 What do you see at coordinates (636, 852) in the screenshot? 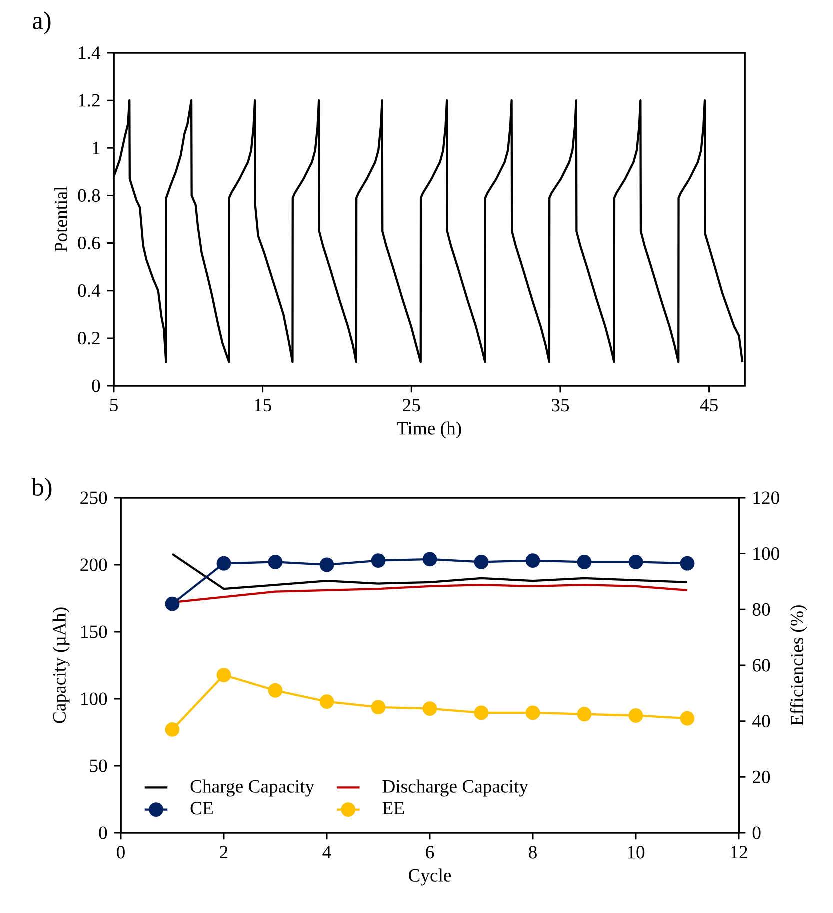
I see `x-tick-label: 10` at bounding box center [636, 852].